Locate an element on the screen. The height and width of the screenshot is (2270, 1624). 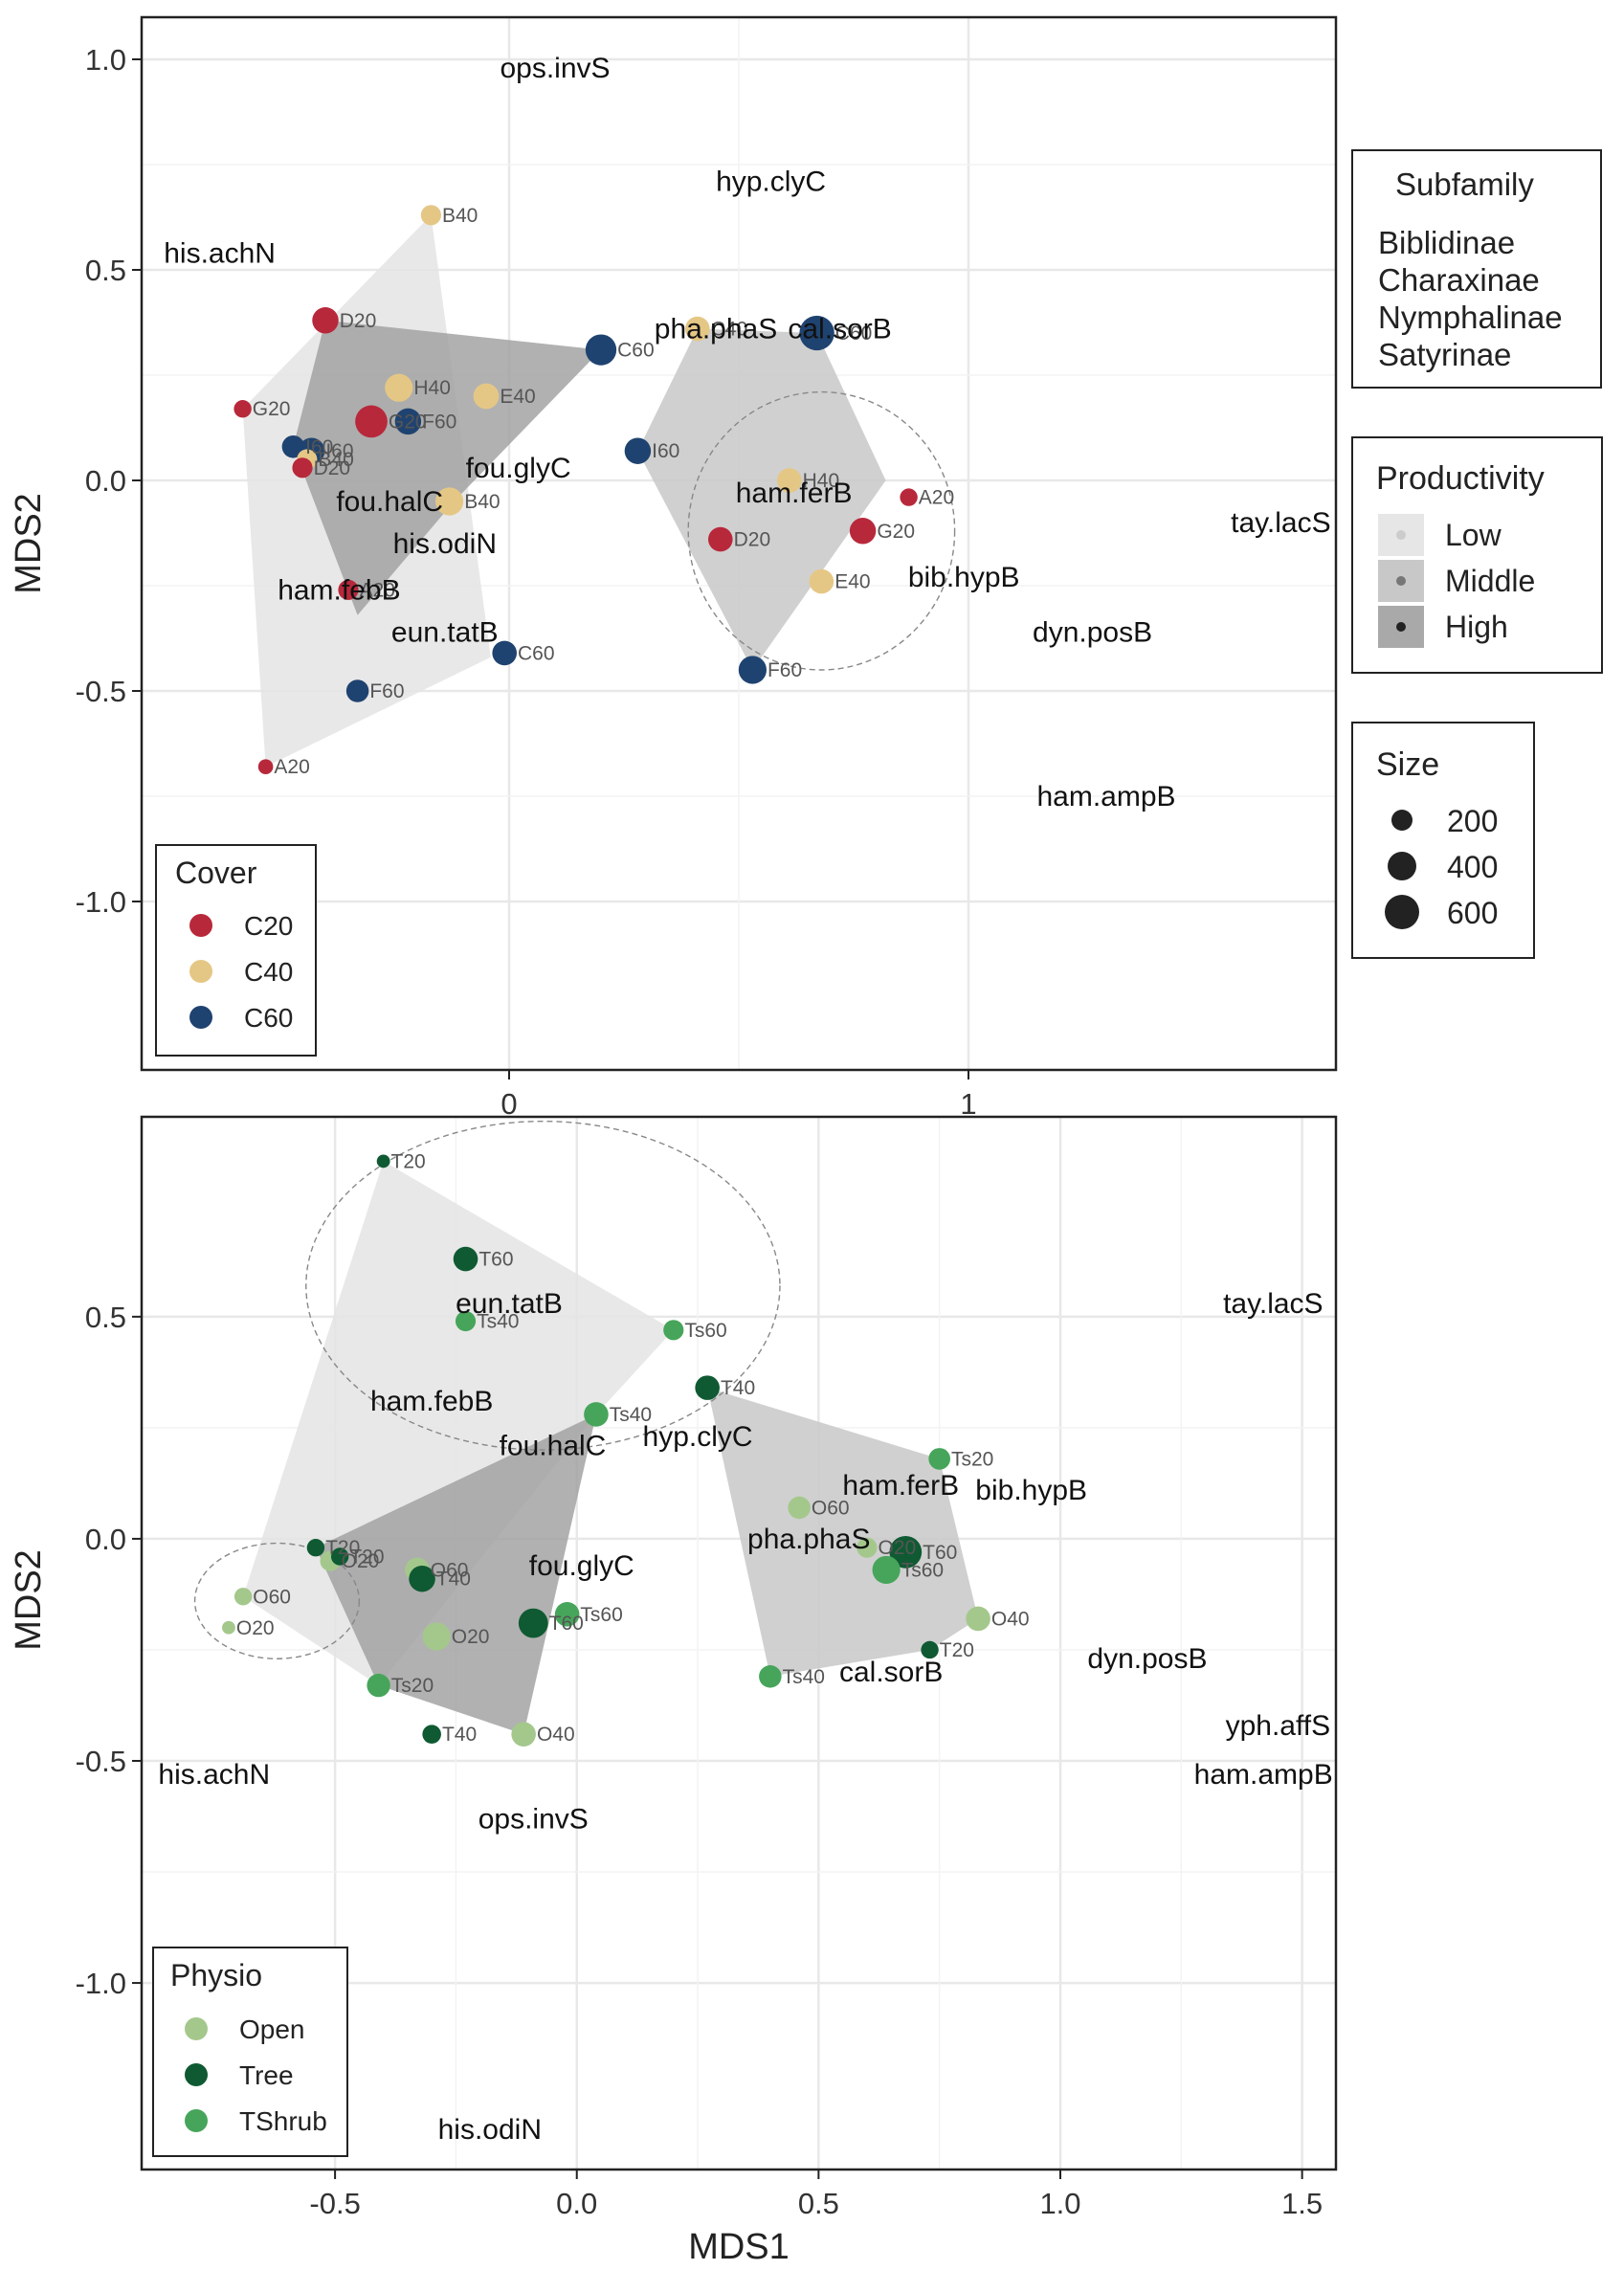
x-tick-label: 1.0 is located at coordinates (1060, 2203).